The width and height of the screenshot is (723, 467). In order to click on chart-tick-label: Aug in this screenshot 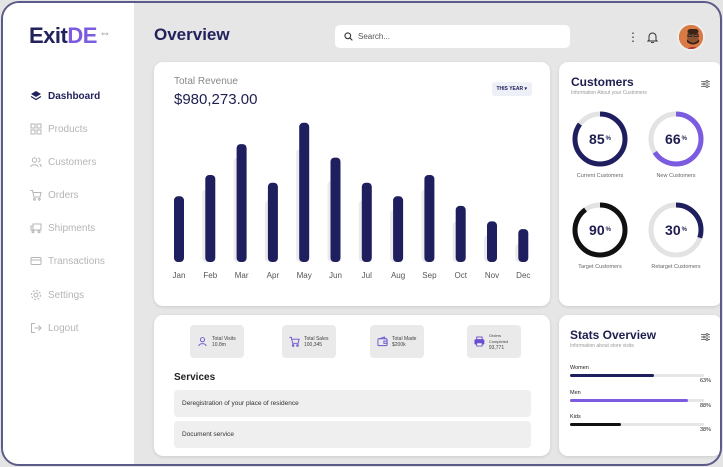, I will do `click(398, 275)`.